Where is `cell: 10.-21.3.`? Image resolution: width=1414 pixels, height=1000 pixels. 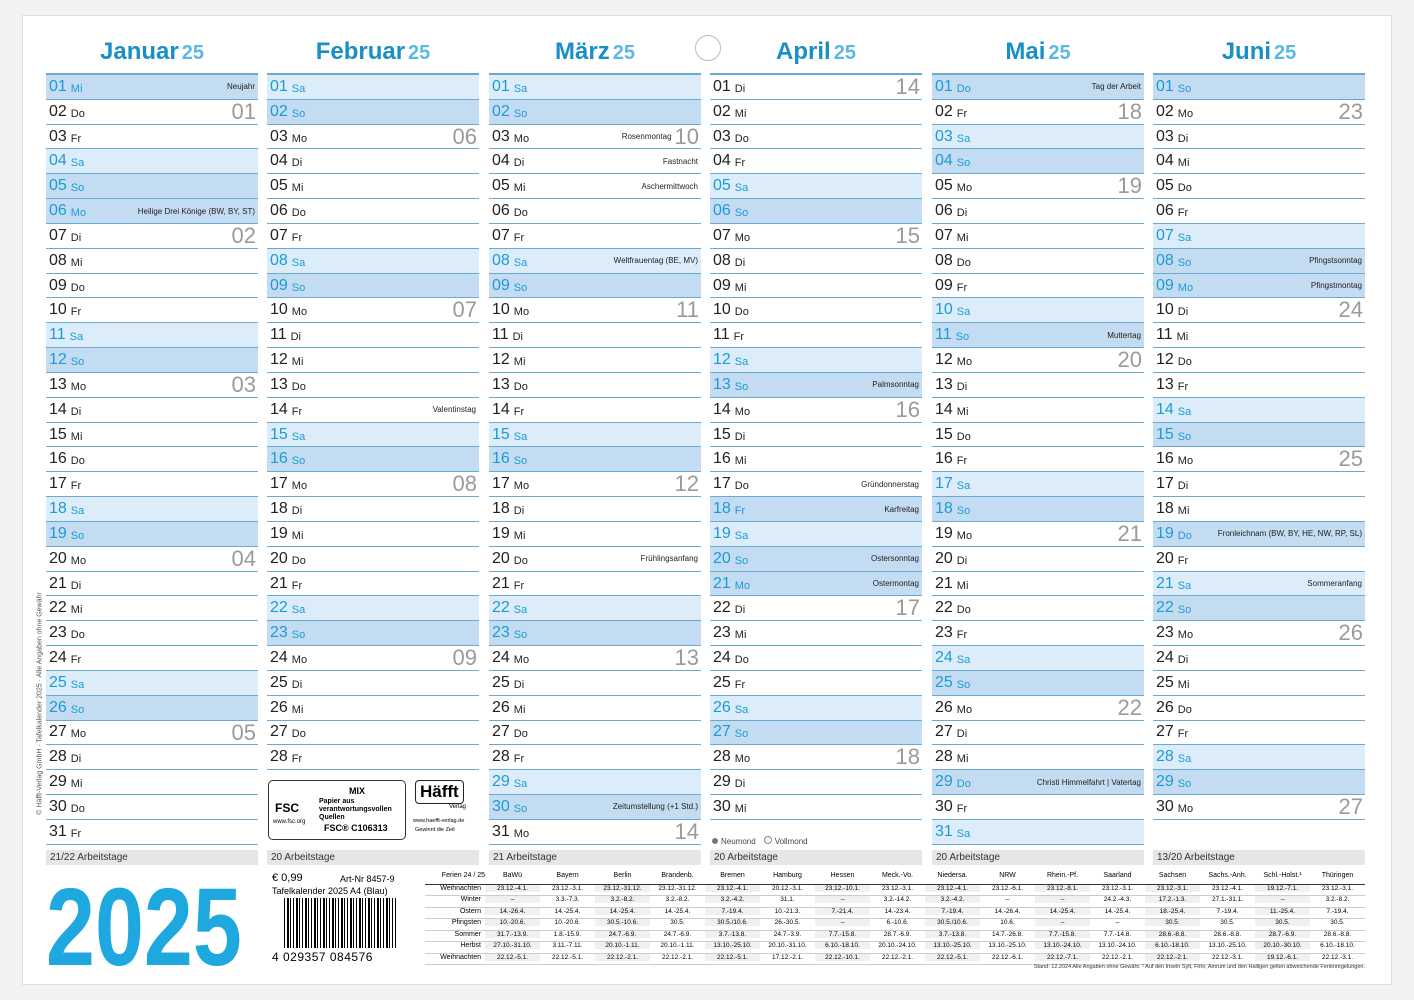 cell: 10.-21.3. is located at coordinates (787, 911).